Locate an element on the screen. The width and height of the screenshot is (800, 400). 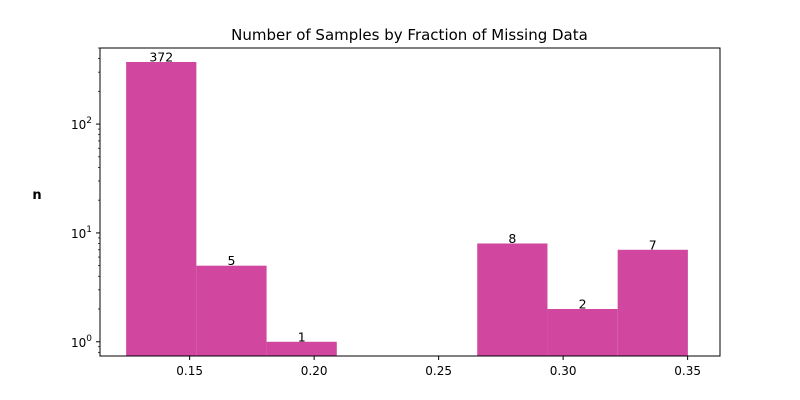
x-axis: 0.15 0.20 0.25 0.30 0.35 is located at coordinates (438, 367).